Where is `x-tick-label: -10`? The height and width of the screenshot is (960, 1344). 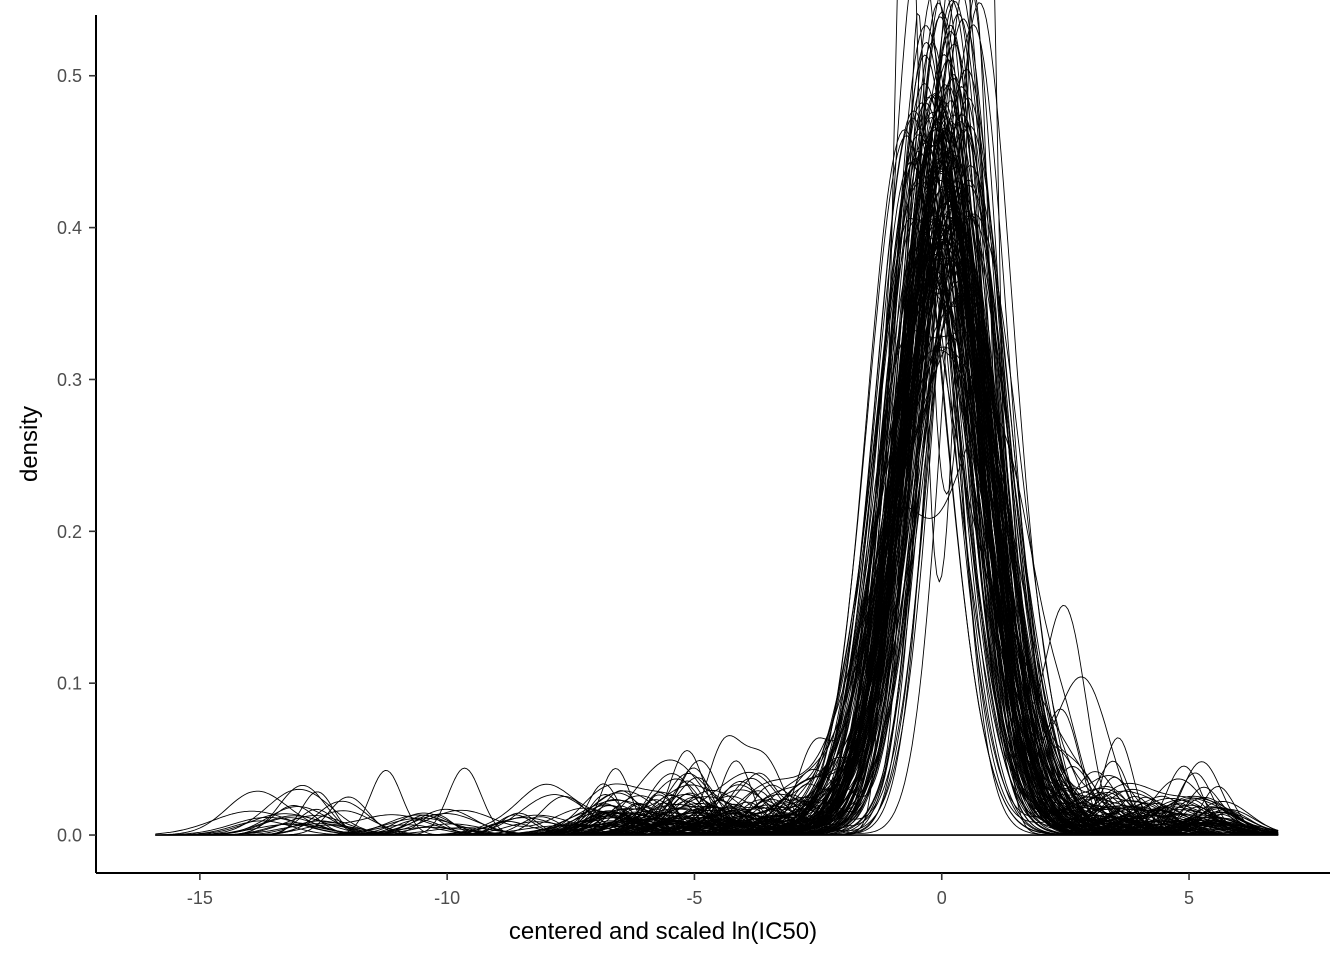 x-tick-label: -10 is located at coordinates (447, 898).